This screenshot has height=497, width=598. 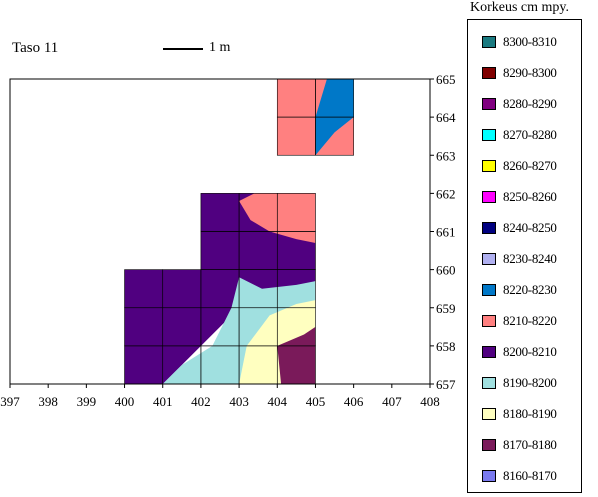 I want to click on legend-item: 8190-8200, so click(x=519, y=383).